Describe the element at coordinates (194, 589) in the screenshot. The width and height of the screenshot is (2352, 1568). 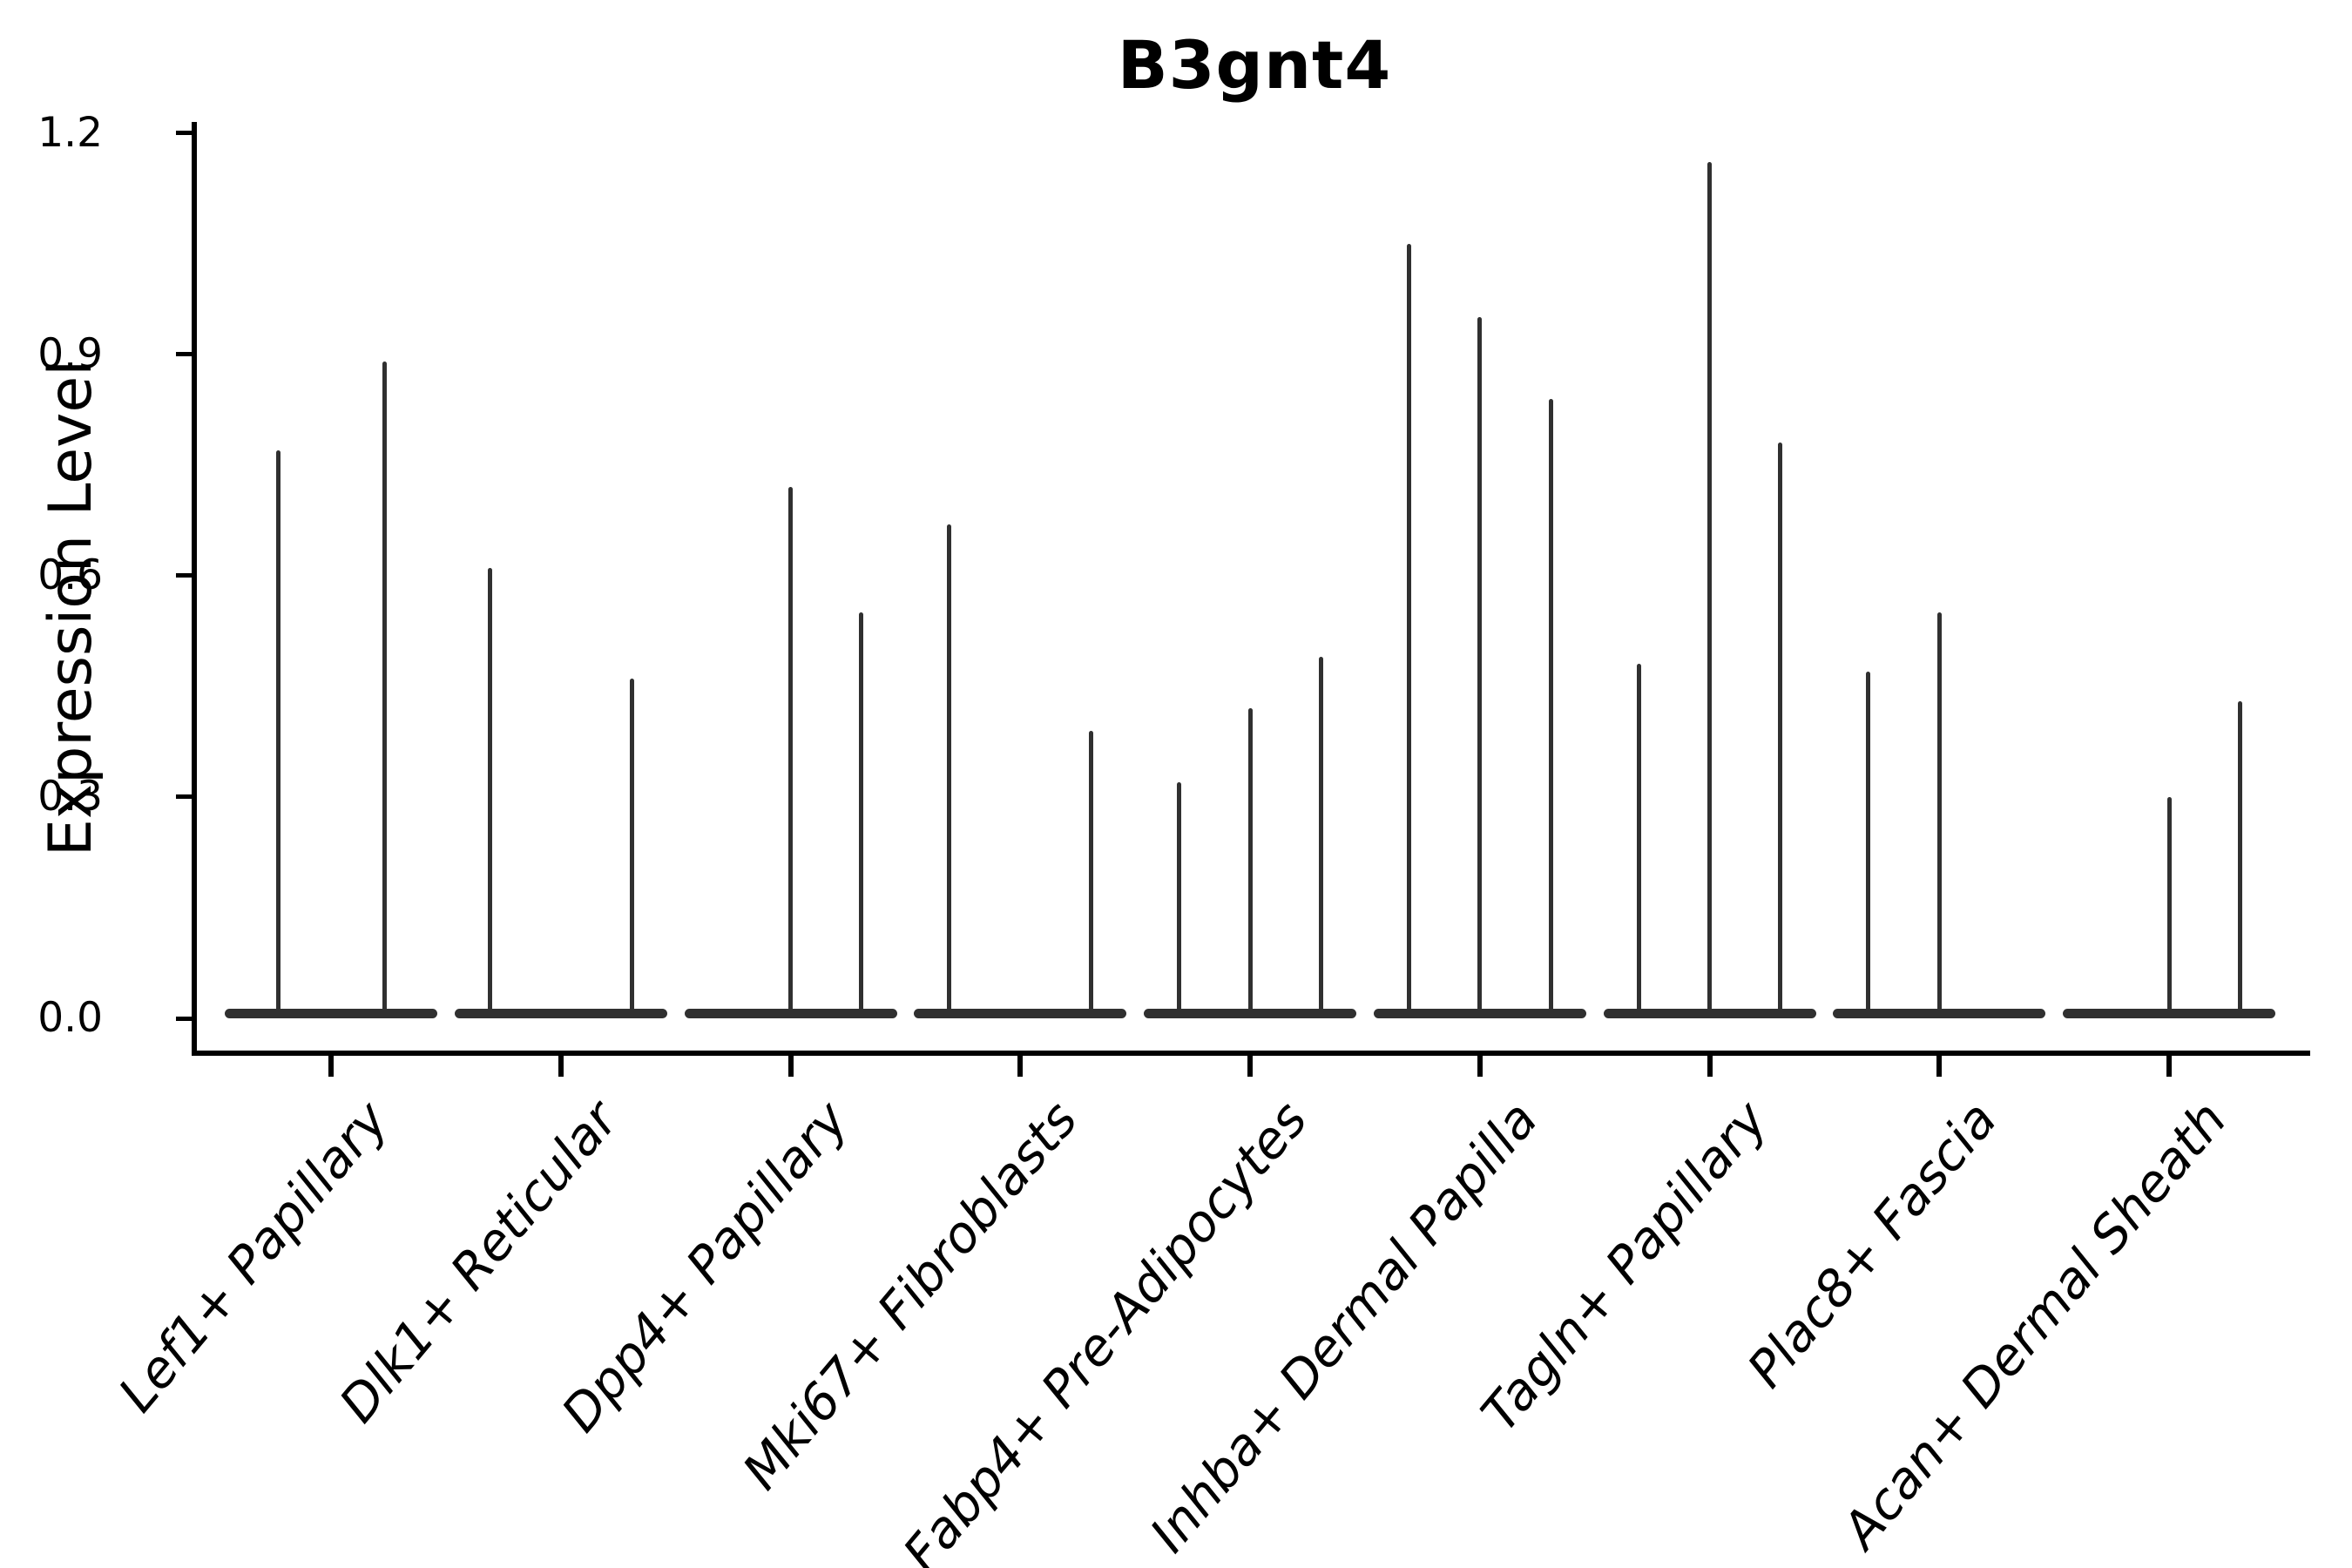
I see `y-axis-spine` at that location.